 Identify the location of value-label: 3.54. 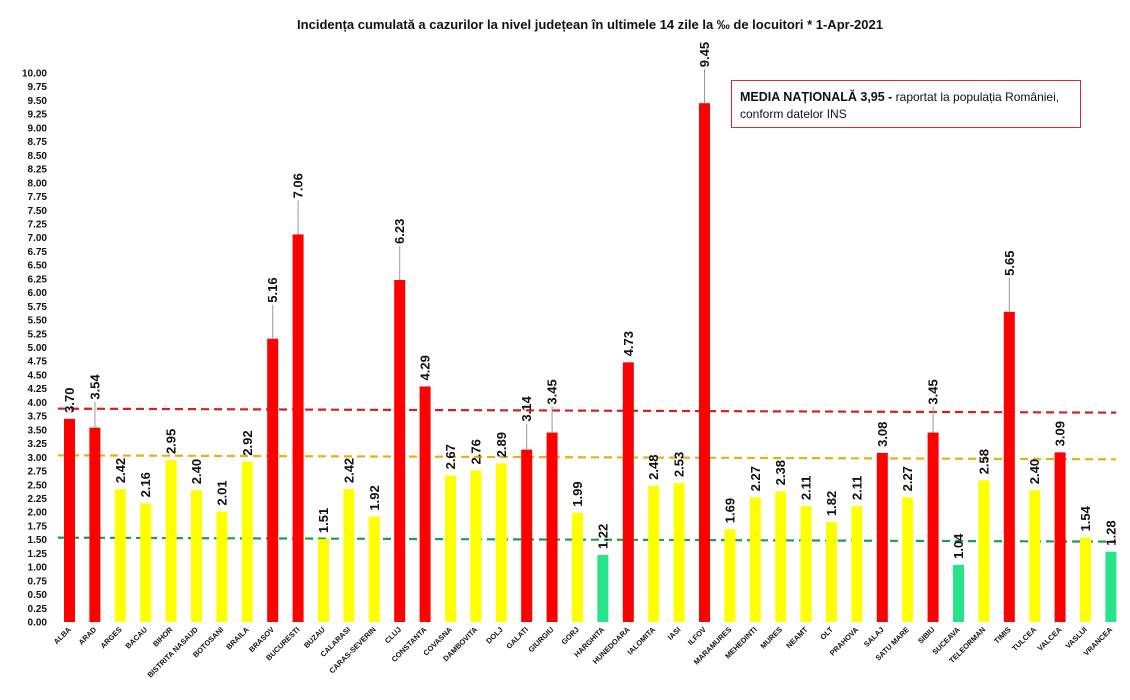
(94, 387).